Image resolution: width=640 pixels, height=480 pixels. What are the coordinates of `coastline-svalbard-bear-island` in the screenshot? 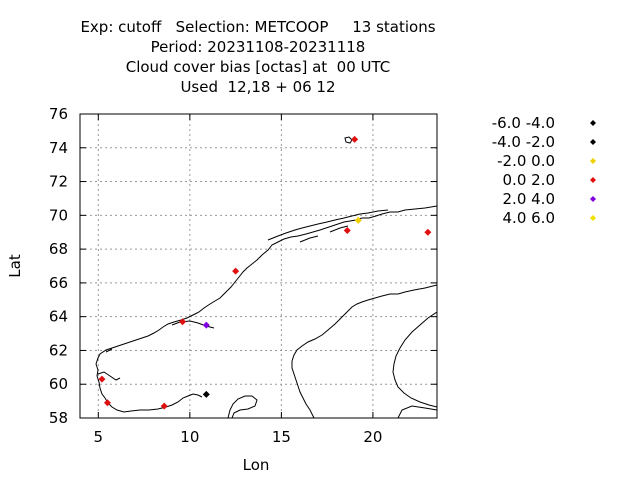 It's located at (348, 140).